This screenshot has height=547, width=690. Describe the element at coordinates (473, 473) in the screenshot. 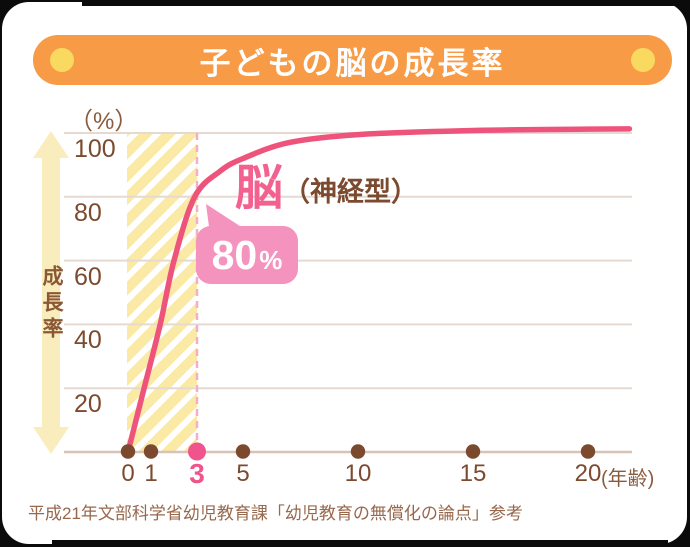

I see `x-tick-label-15: 15` at that location.